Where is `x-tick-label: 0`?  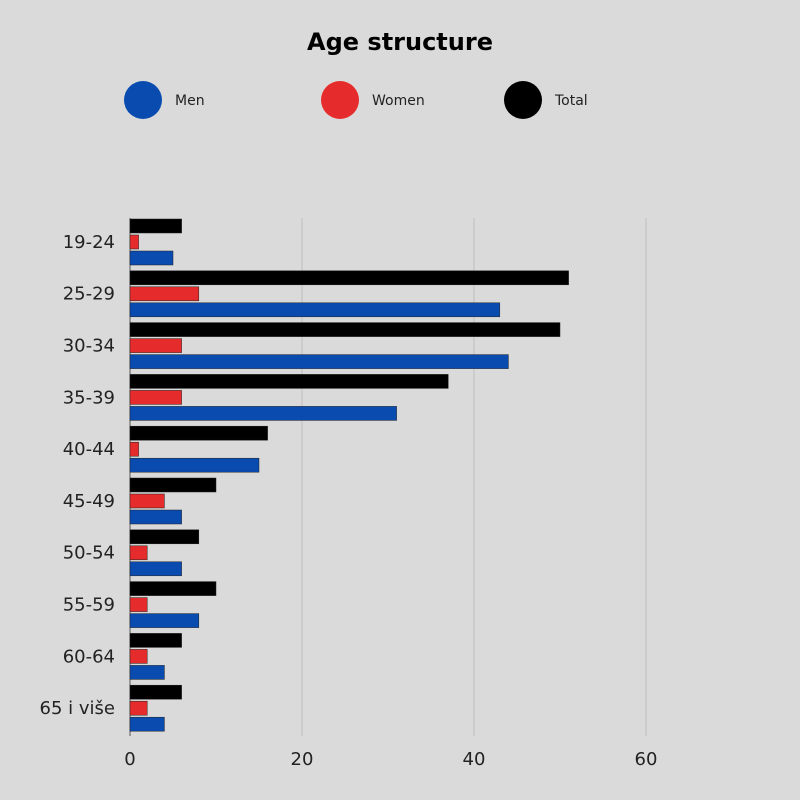 x-tick-label: 0 is located at coordinates (129, 759).